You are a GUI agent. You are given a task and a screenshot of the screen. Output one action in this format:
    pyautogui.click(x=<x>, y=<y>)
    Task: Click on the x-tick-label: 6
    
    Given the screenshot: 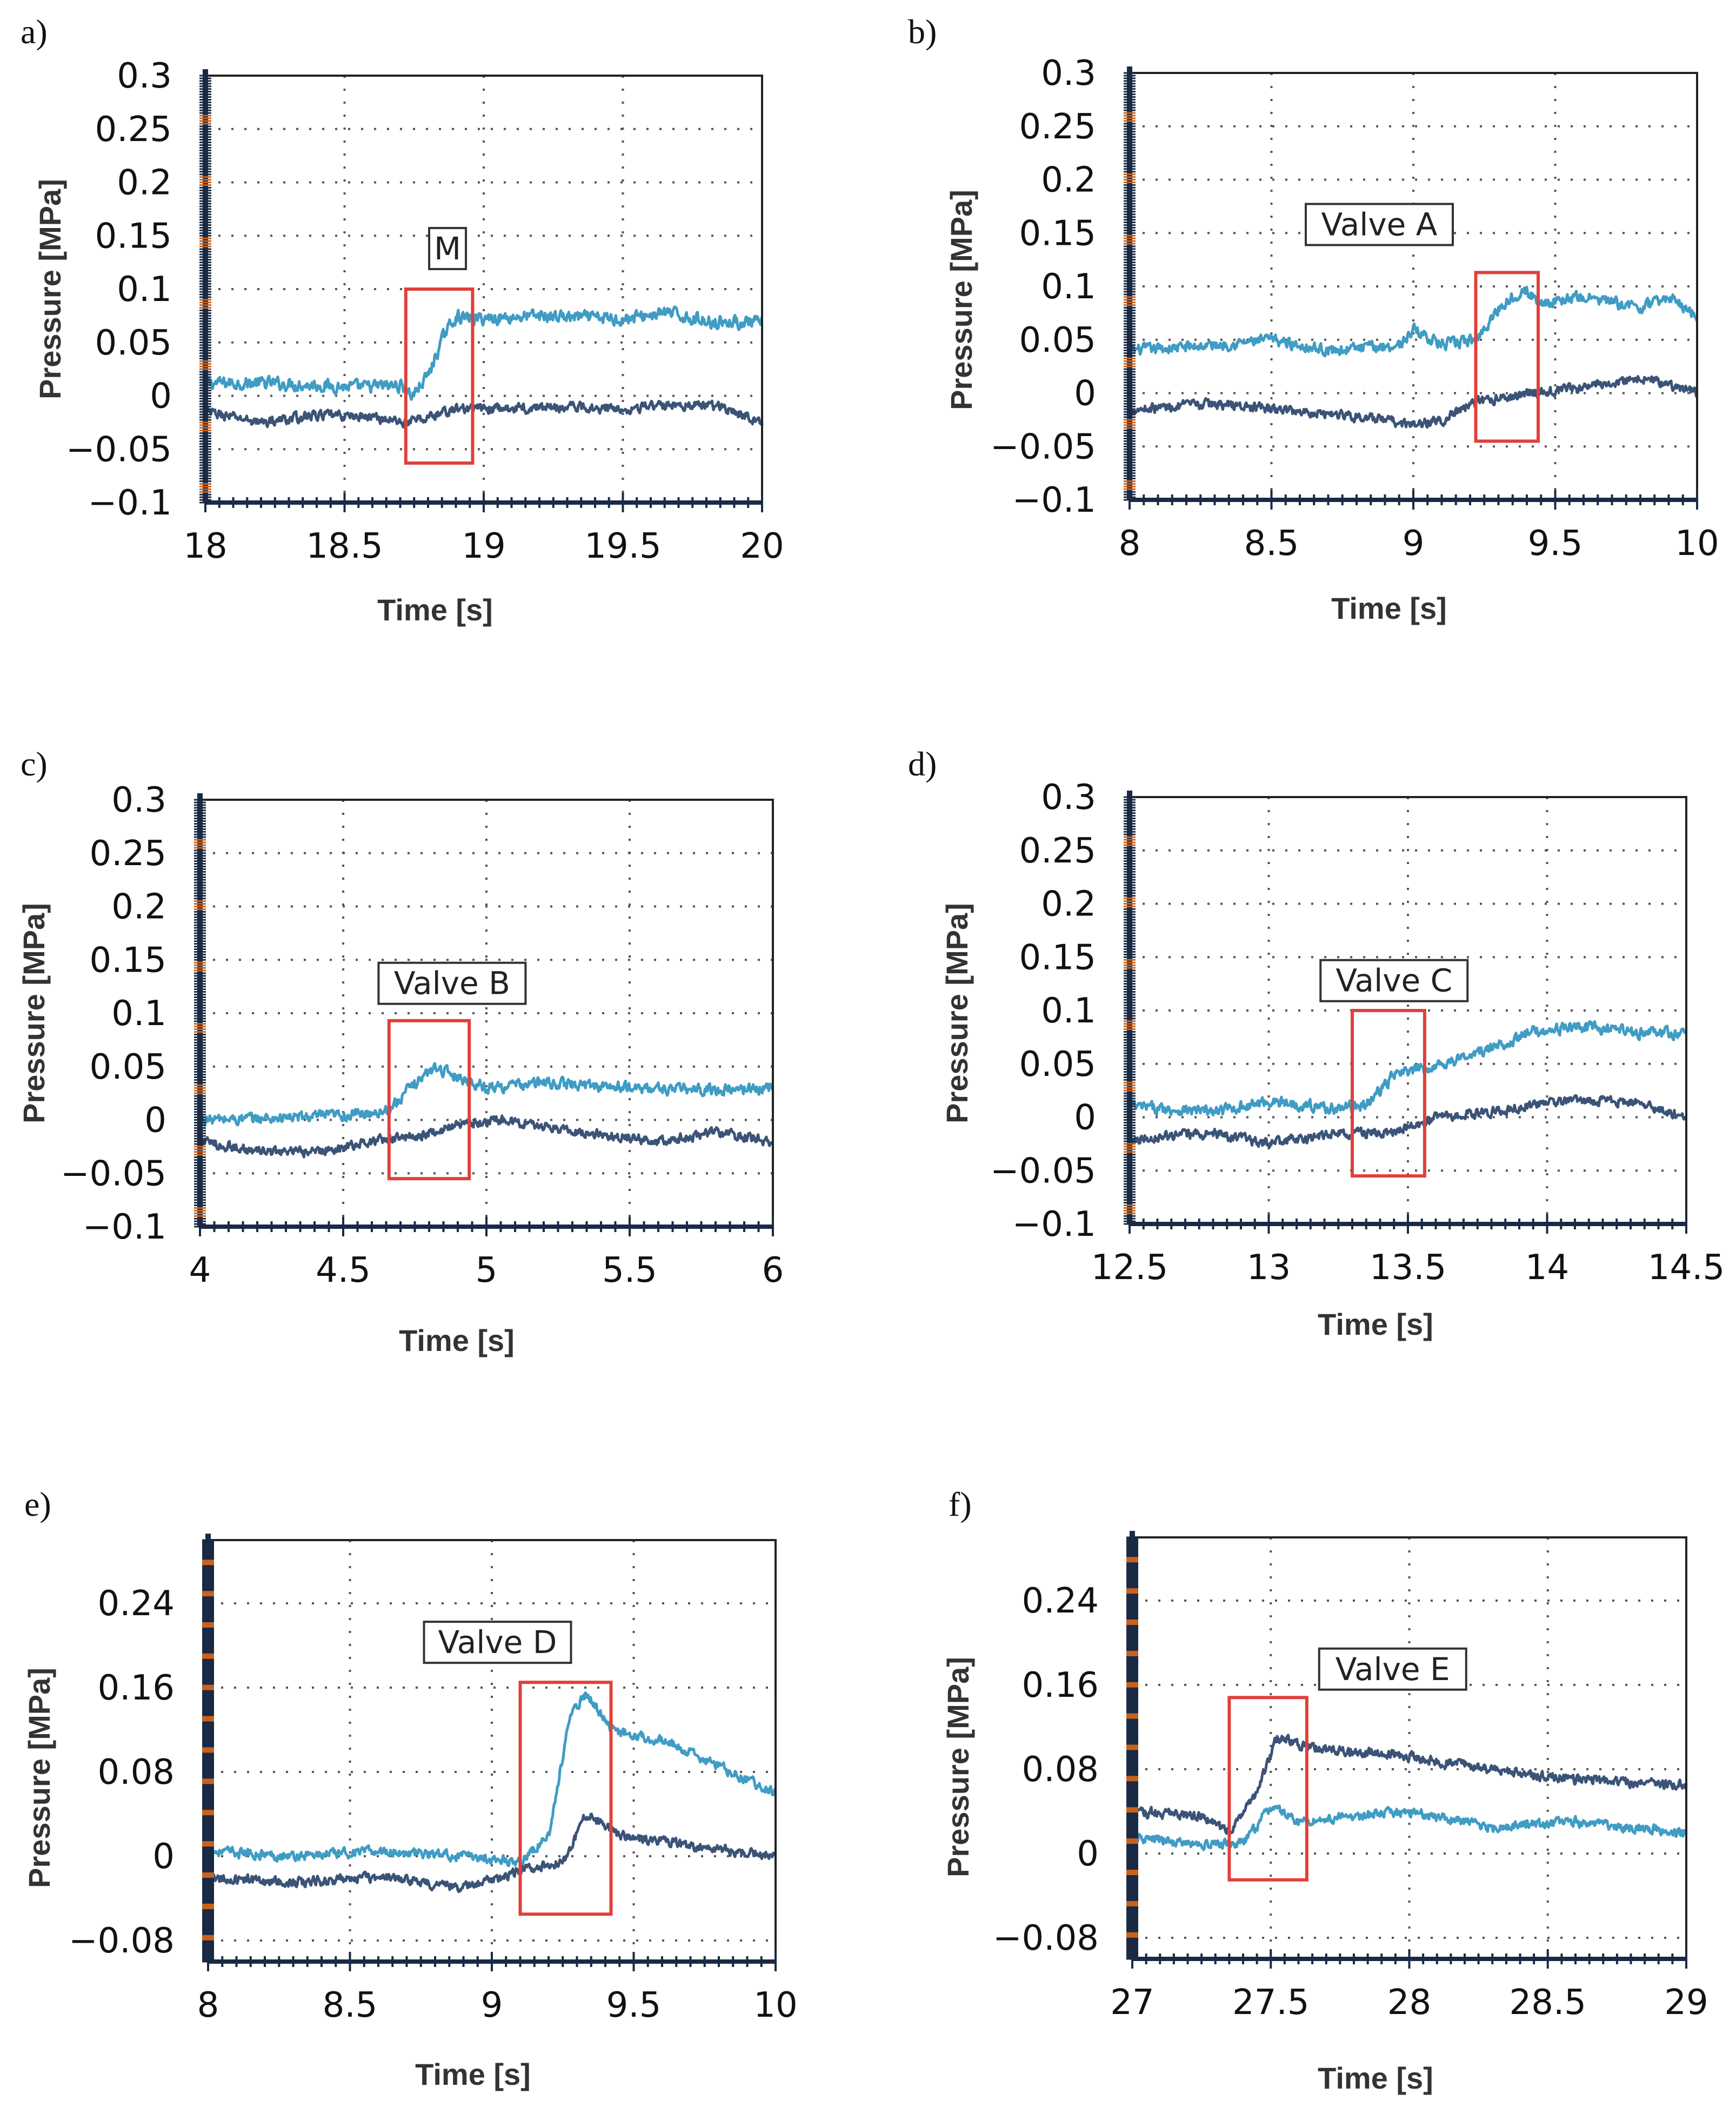 What is the action you would take?
    pyautogui.click(x=773, y=1270)
    